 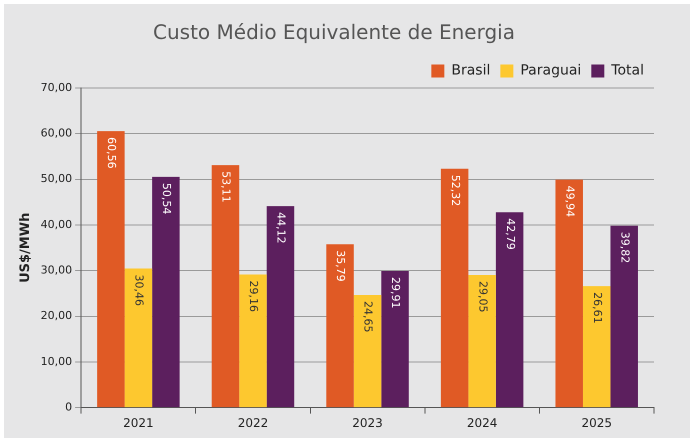 What do you see at coordinates (139, 290) in the screenshot?
I see `data-label: 30,46` at bounding box center [139, 290].